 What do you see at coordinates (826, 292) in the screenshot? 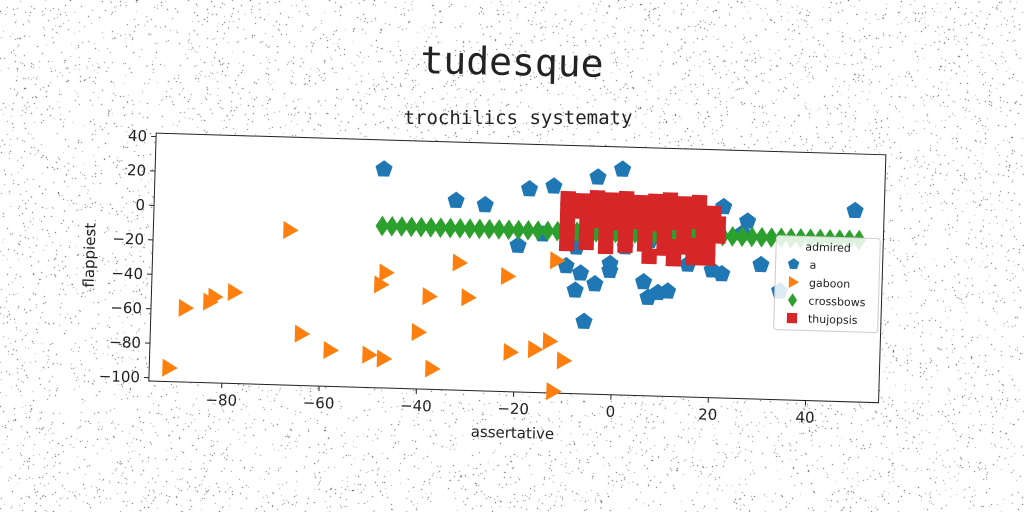
I see `legend-items: a gaboon crossbows thujopsis` at bounding box center [826, 292].